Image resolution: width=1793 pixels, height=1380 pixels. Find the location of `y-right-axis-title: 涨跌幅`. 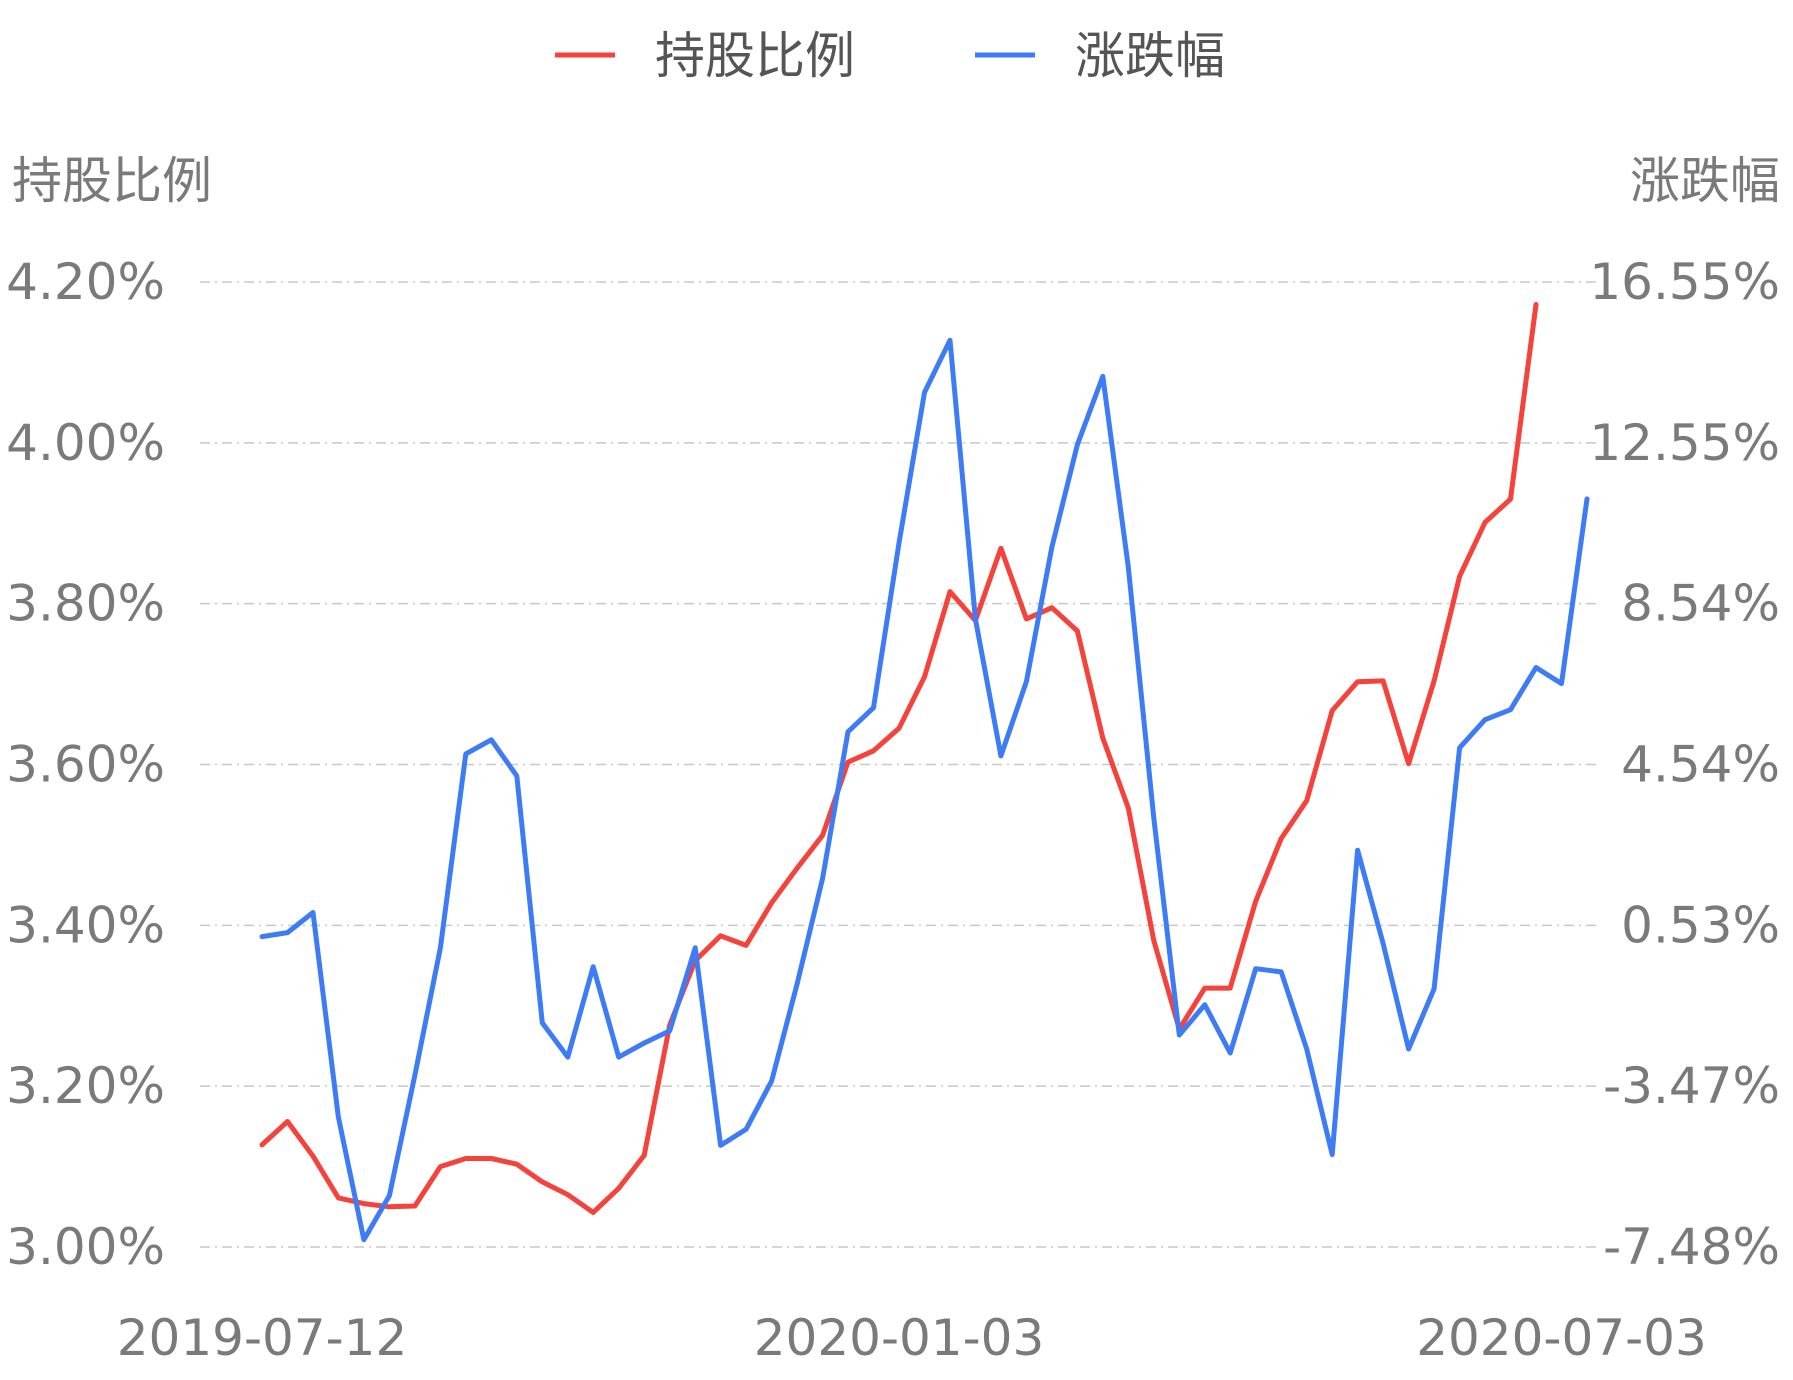

y-right-axis-title: 涨跌幅 is located at coordinates (1705, 181).